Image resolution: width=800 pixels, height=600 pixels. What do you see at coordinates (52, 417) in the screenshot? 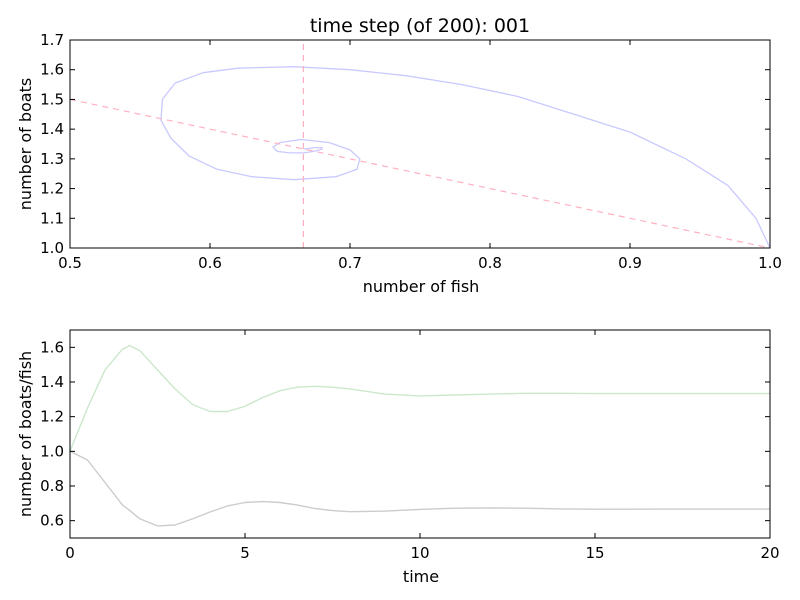
I see `time-series-ytick-label: 1.2` at bounding box center [52, 417].